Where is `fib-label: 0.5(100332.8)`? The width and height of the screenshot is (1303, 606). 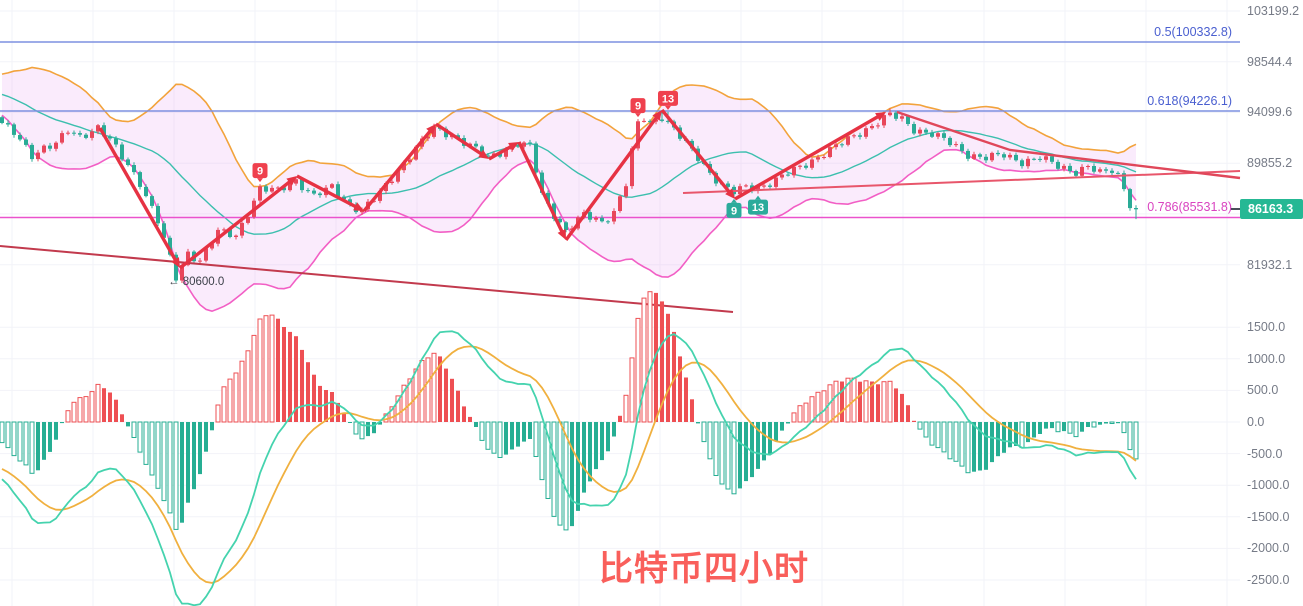 fib-label: 0.5(100332.8) is located at coordinates (1193, 31).